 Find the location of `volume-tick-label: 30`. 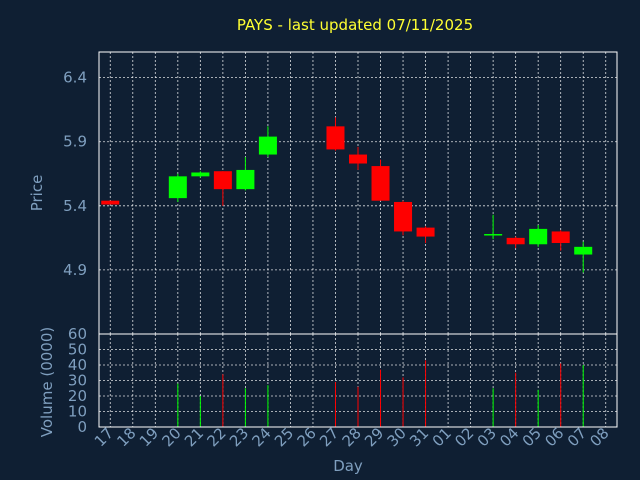

volume-tick-label: 30 is located at coordinates (77, 381).